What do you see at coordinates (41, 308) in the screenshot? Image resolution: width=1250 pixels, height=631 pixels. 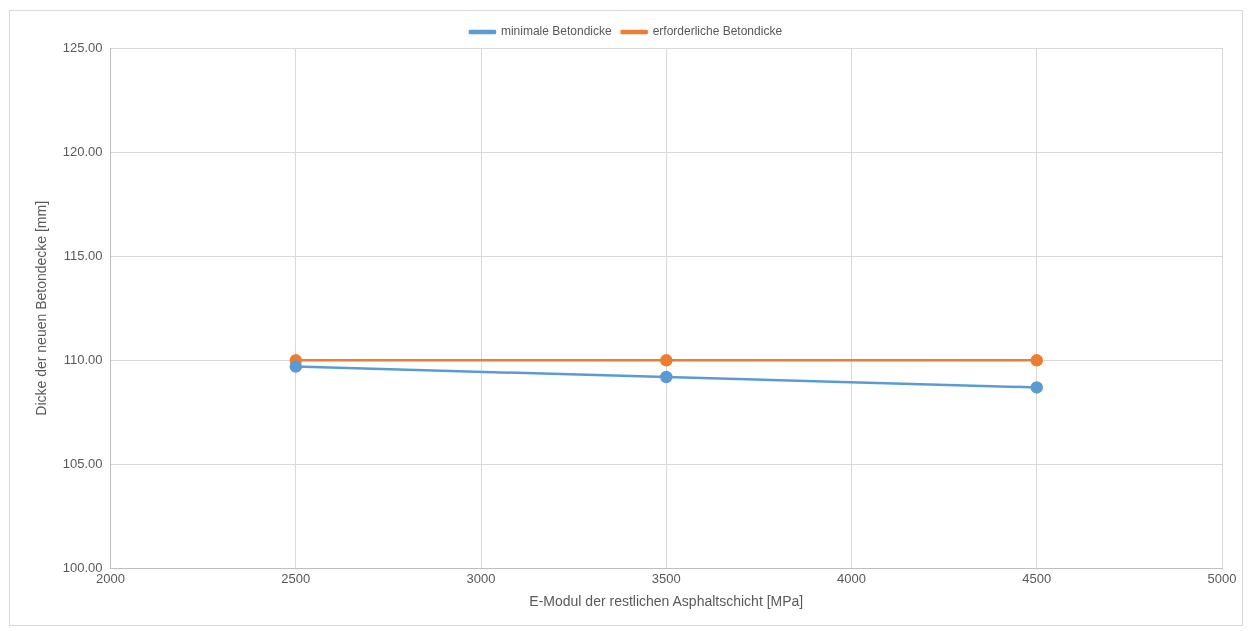 I see `y-axis-title: Dicke der neuen Betondecke [mm]` at bounding box center [41, 308].